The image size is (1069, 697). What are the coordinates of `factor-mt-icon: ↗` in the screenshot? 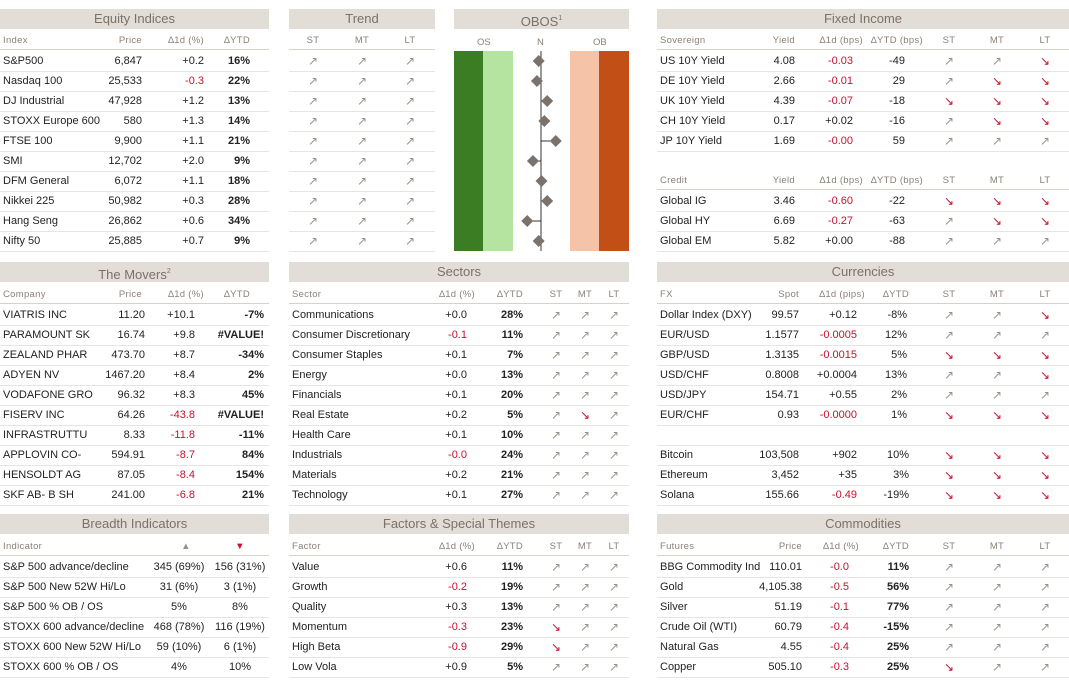 It's located at (585, 607).